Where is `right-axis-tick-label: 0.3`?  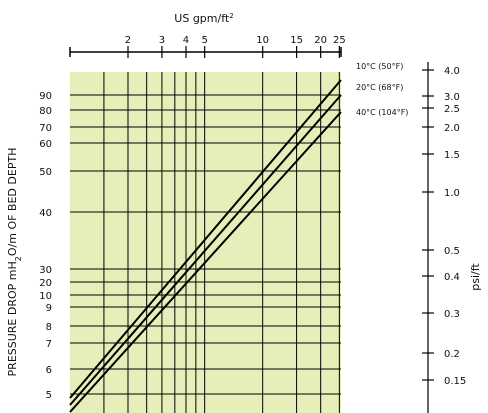
right-axis-tick-label: 0.3 is located at coordinates (452, 314).